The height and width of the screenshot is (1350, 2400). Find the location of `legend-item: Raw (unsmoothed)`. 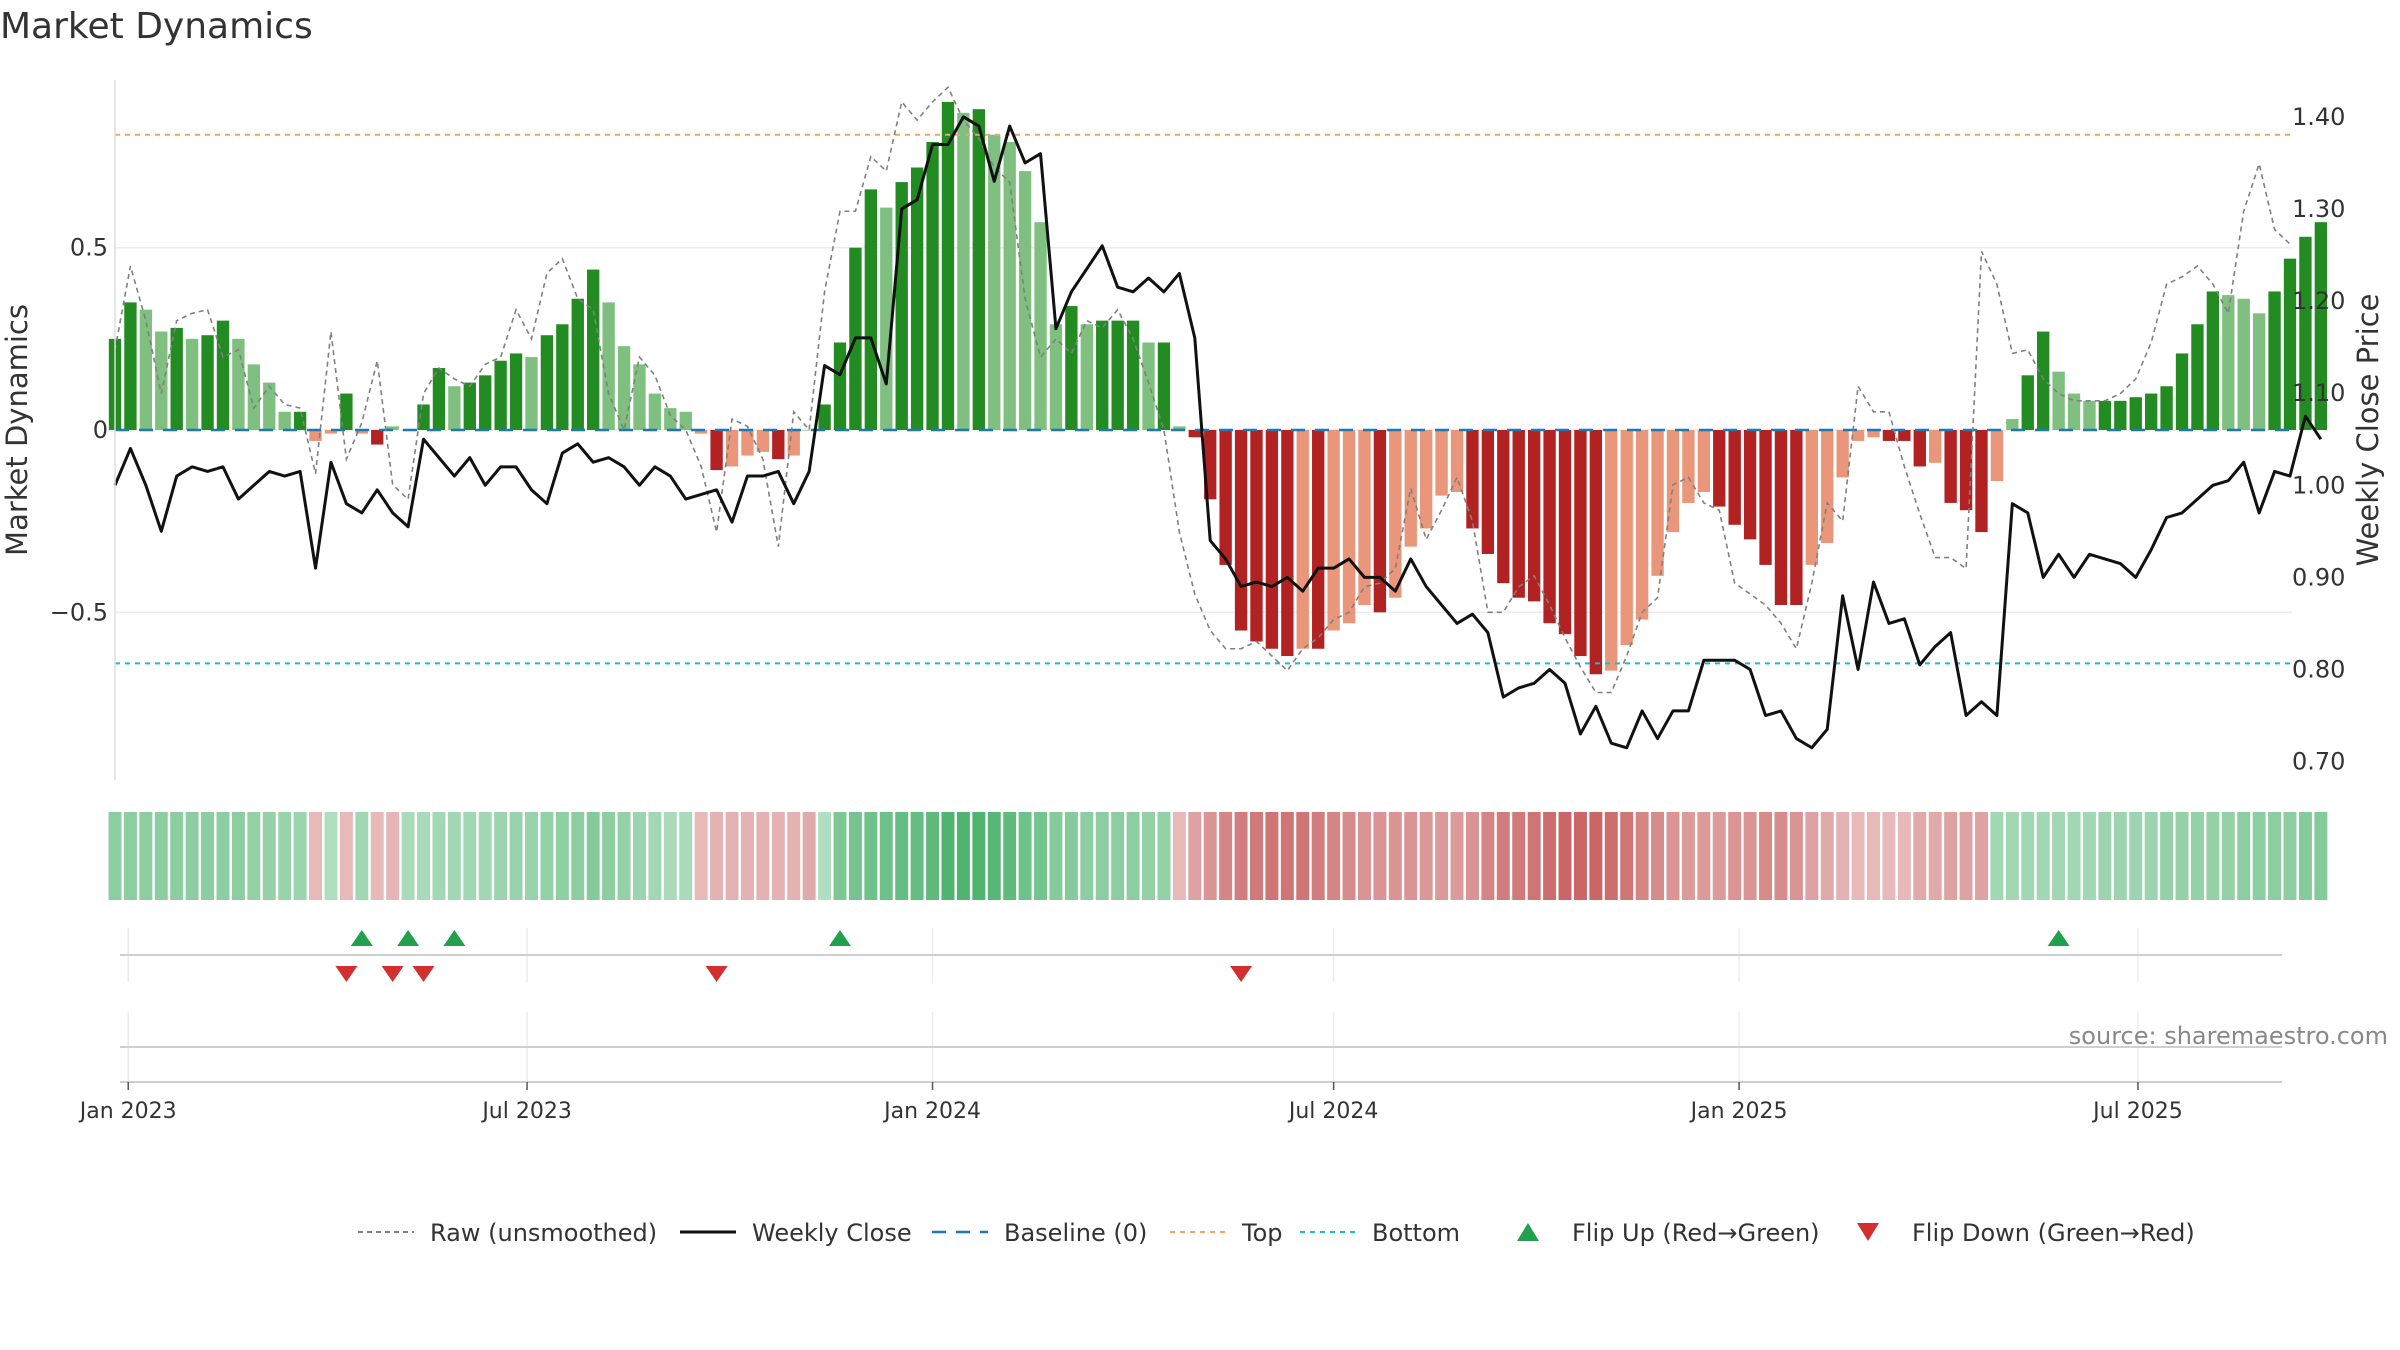

legend-item: Raw (unsmoothed) is located at coordinates (507, 1233).